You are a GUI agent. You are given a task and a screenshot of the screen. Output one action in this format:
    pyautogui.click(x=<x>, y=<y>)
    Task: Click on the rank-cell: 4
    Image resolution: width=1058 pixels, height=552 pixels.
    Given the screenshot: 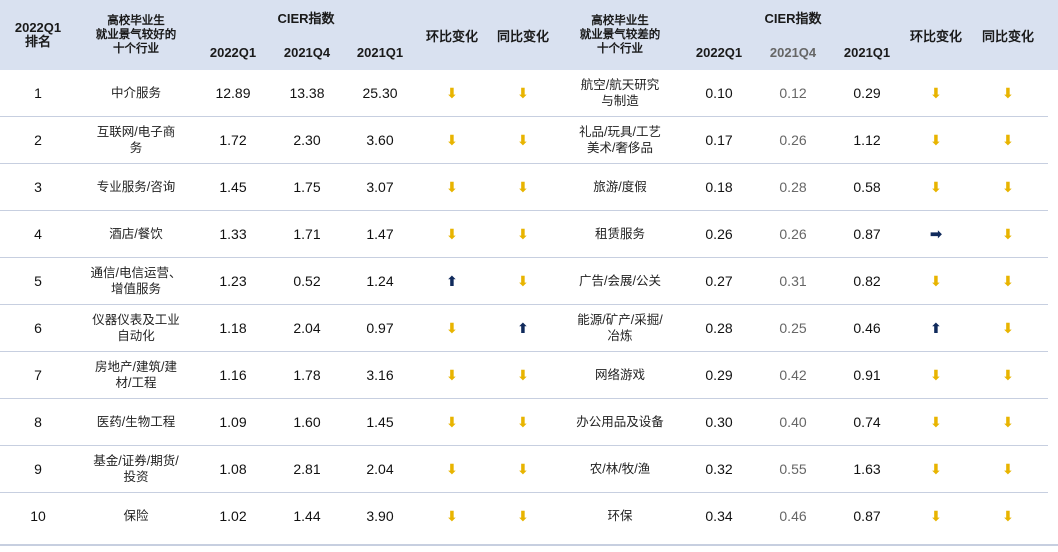 What is the action you would take?
    pyautogui.click(x=38, y=234)
    